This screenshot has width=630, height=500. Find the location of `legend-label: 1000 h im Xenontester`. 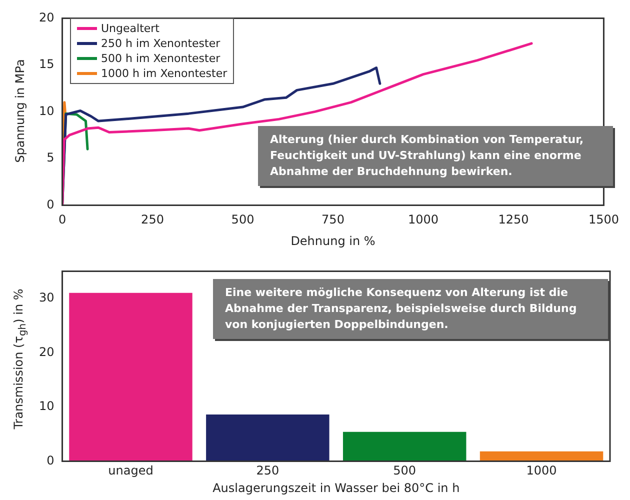

legend-label: 1000 h im Xenontester is located at coordinates (164, 73).